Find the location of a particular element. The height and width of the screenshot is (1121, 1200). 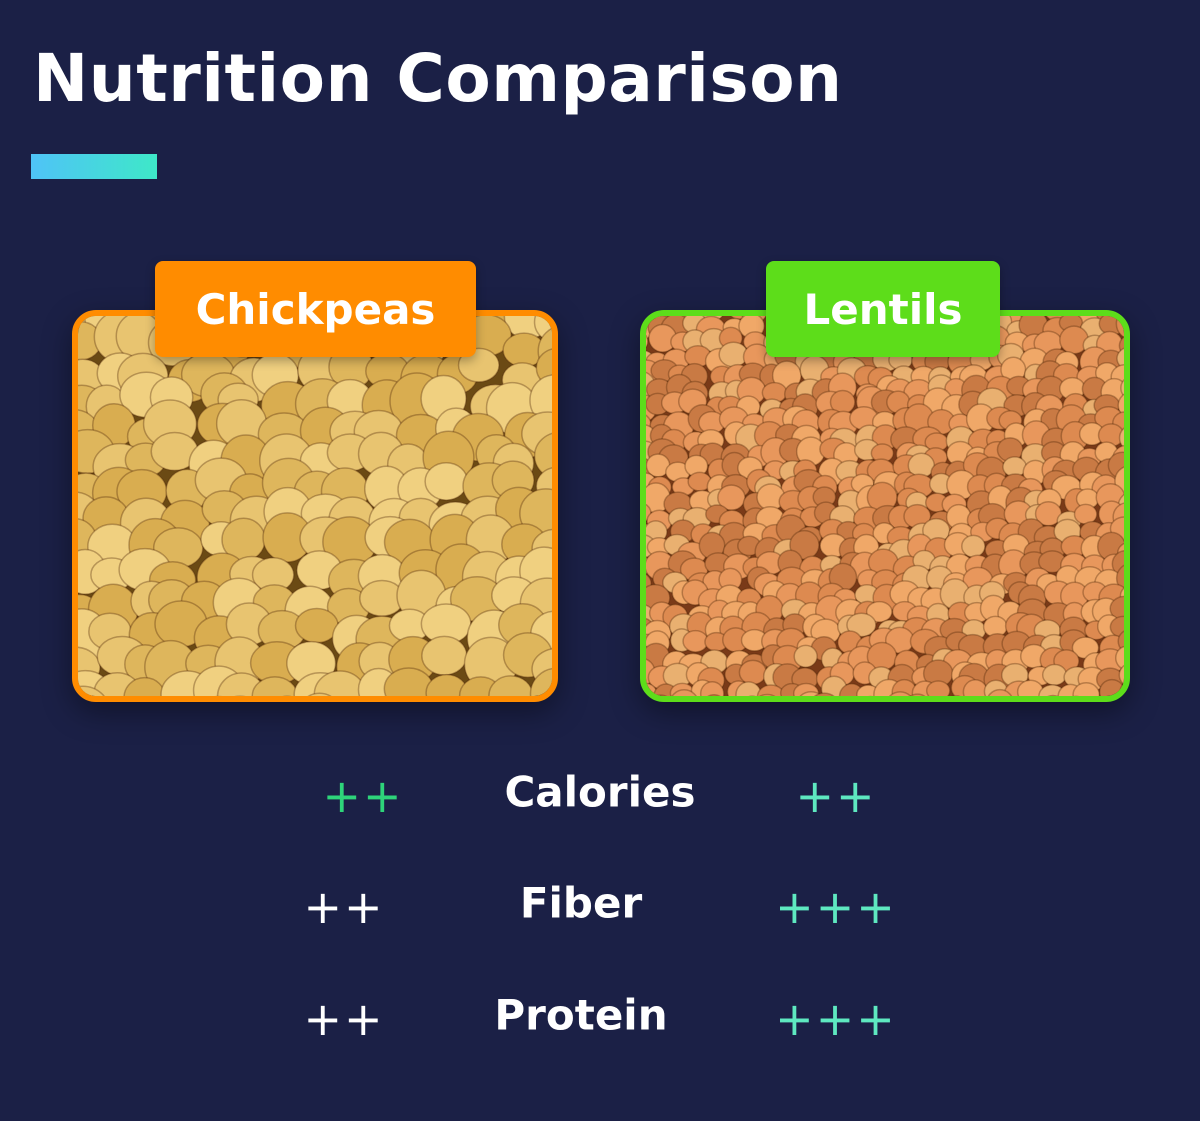

lentils-image is located at coordinates (885, 506).